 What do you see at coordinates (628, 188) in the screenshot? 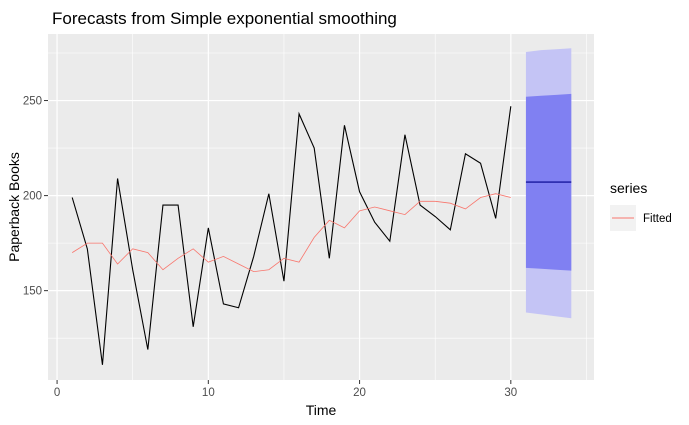
I see `legend-title: series` at bounding box center [628, 188].